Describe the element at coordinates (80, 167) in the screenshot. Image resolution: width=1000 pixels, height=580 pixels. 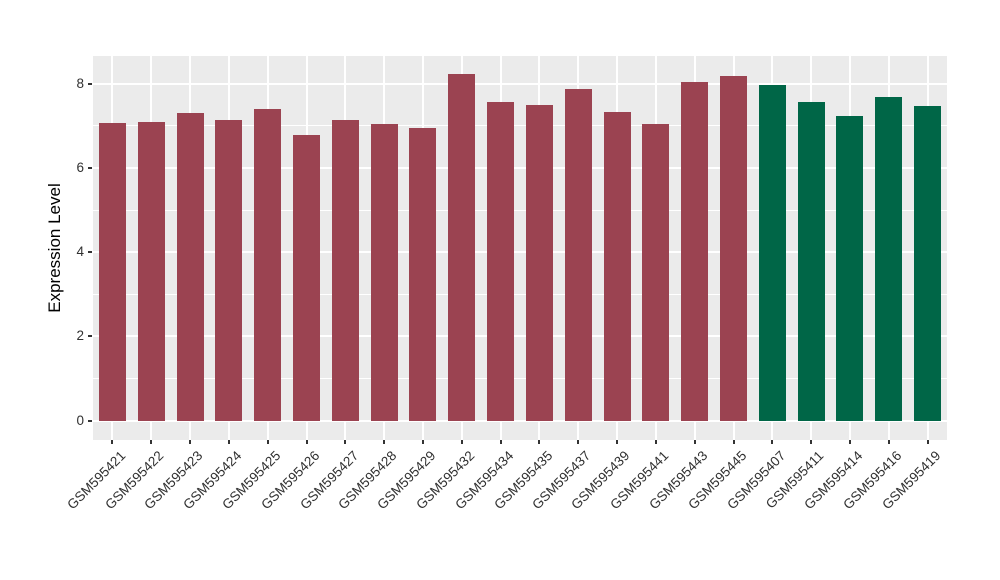
I see `y-tick-label: 6` at that location.